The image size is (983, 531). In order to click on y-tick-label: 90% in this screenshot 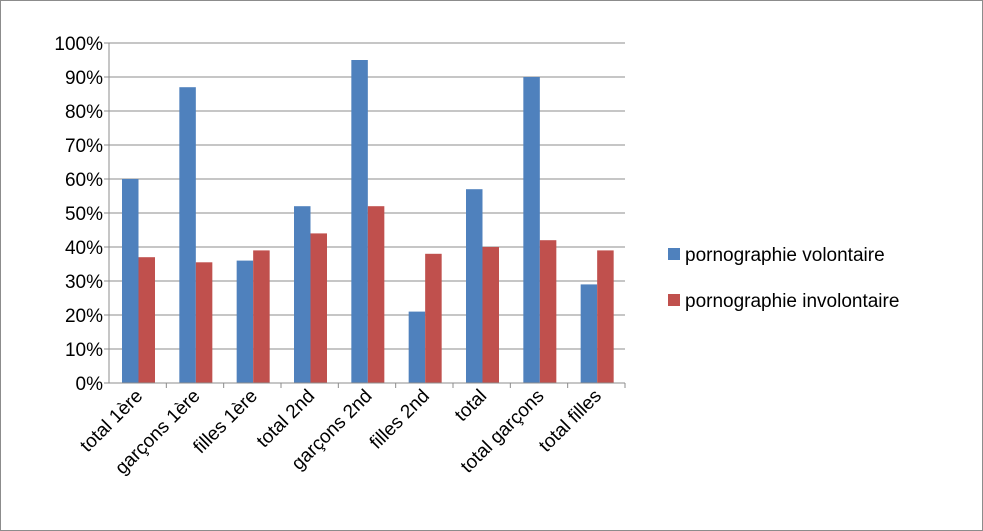, I will do `click(84, 78)`.